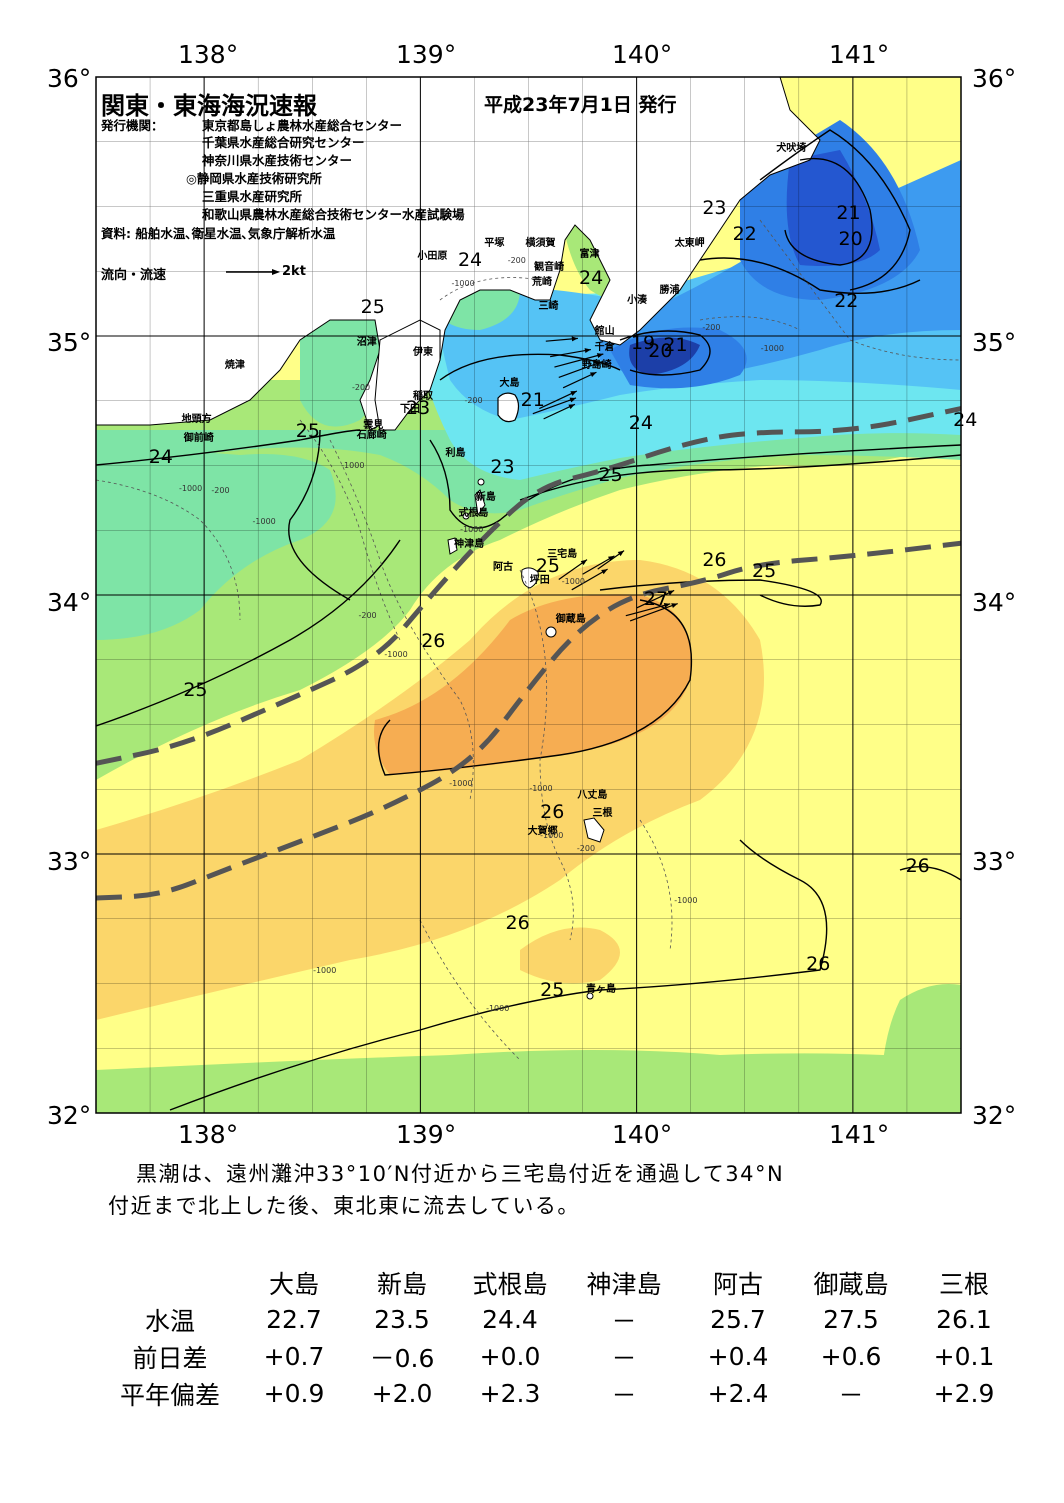  What do you see at coordinates (604, 332) in the screenshot?
I see `place-name: 館山` at bounding box center [604, 332].